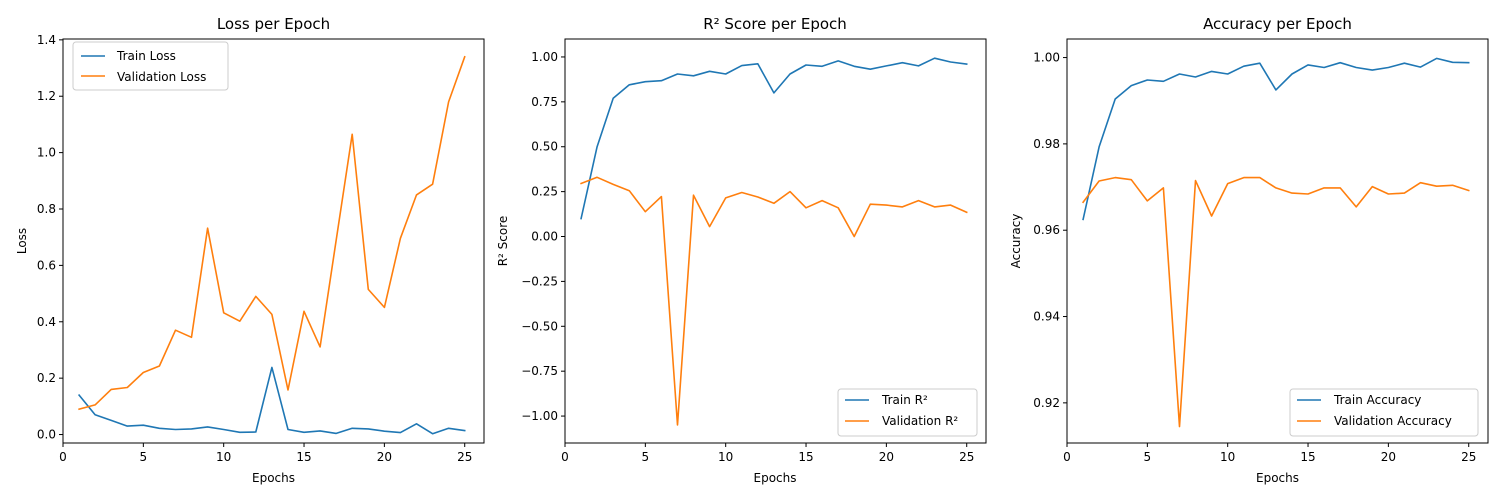  What do you see at coordinates (539, 416) in the screenshot?
I see `y-tick-label: −1.00` at bounding box center [539, 416].